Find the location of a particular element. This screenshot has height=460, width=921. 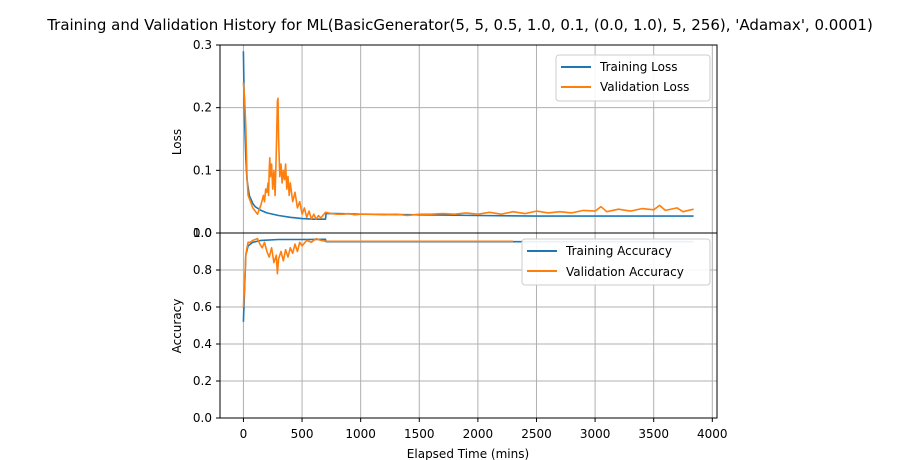

x-tick-label: 2000 is located at coordinates (478, 434).